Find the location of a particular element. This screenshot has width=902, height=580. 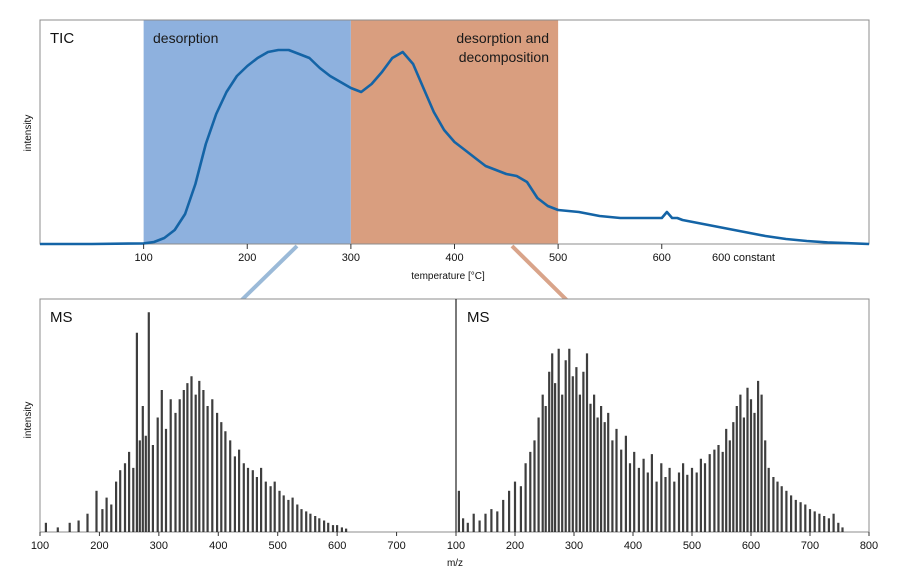

ms-right-x-tick-label: 500 is located at coordinates (692, 546).